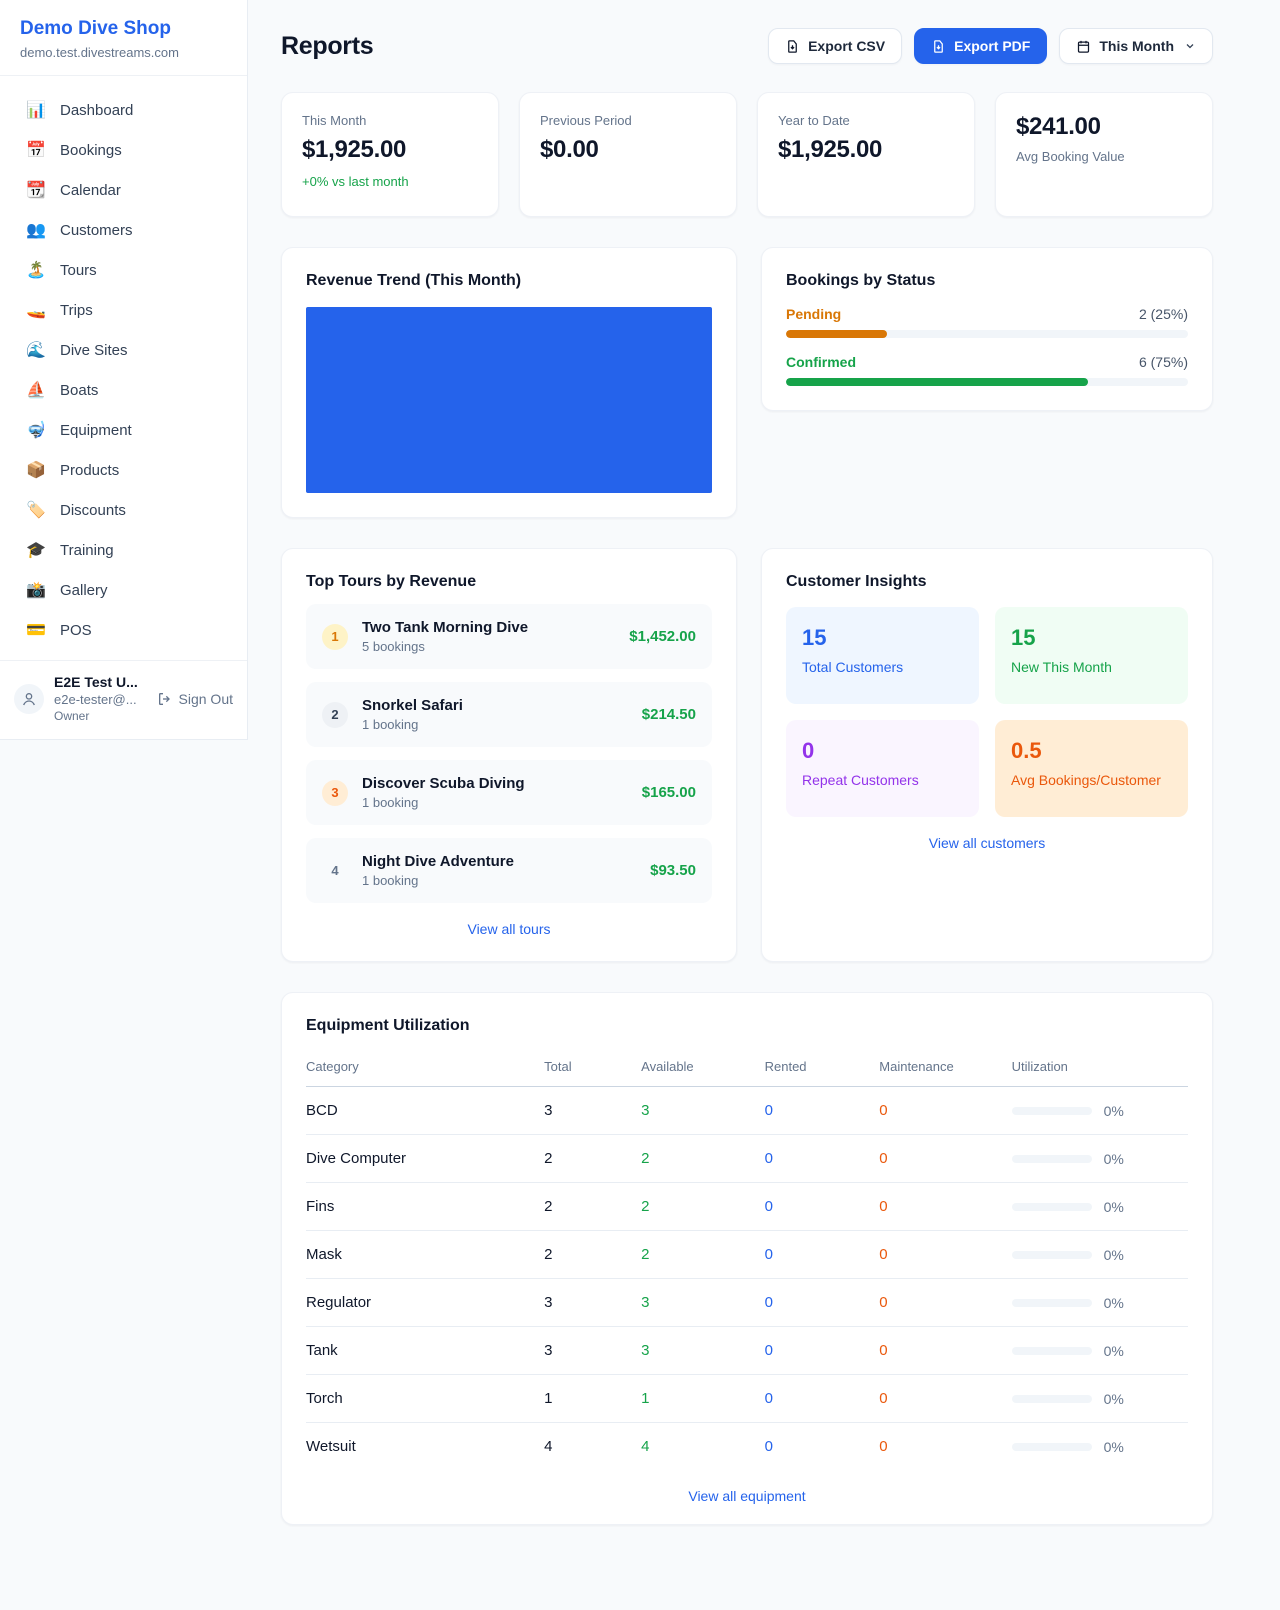  Describe the element at coordinates (1058, 126) in the screenshot. I see `stat-value: $241.00` at that location.